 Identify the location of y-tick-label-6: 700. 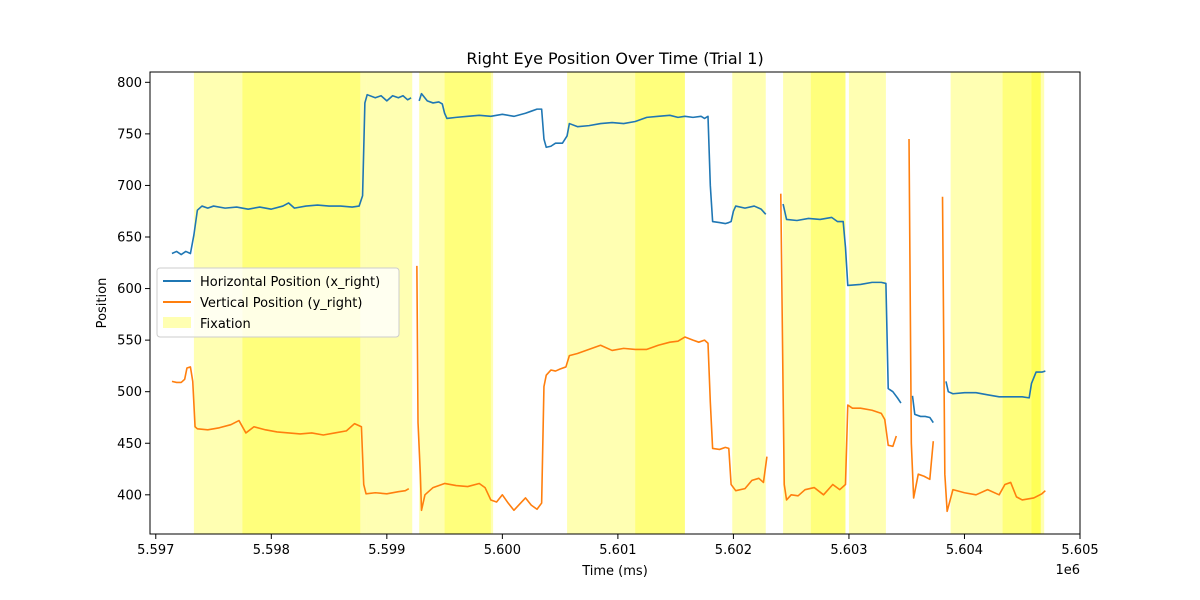
(129, 186).